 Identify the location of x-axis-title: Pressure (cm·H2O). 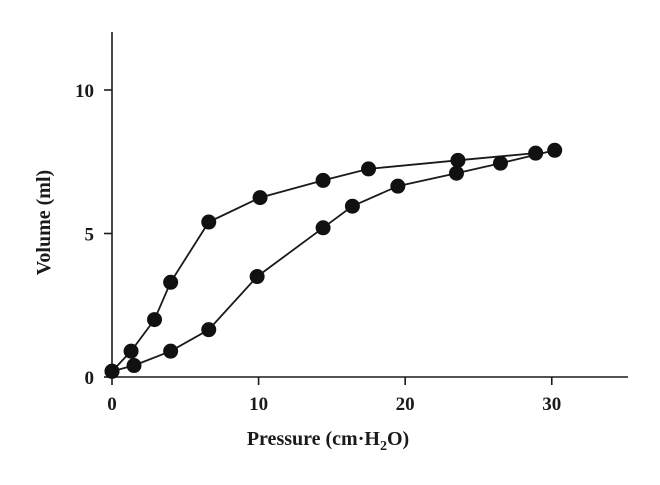
(328, 441).